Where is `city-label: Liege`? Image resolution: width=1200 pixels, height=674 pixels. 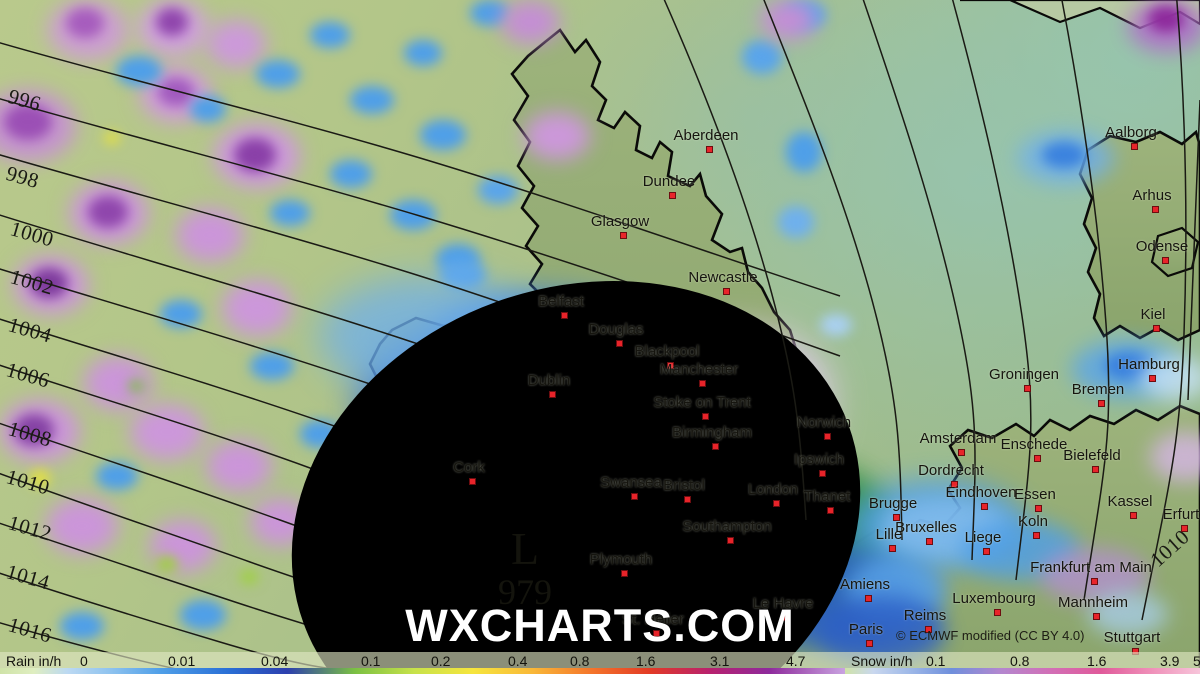
city-label: Liege is located at coordinates (983, 537).